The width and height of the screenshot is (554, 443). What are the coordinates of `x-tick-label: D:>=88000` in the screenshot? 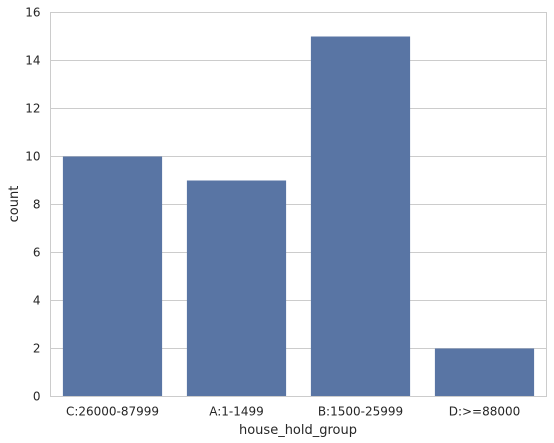 It's located at (485, 412).